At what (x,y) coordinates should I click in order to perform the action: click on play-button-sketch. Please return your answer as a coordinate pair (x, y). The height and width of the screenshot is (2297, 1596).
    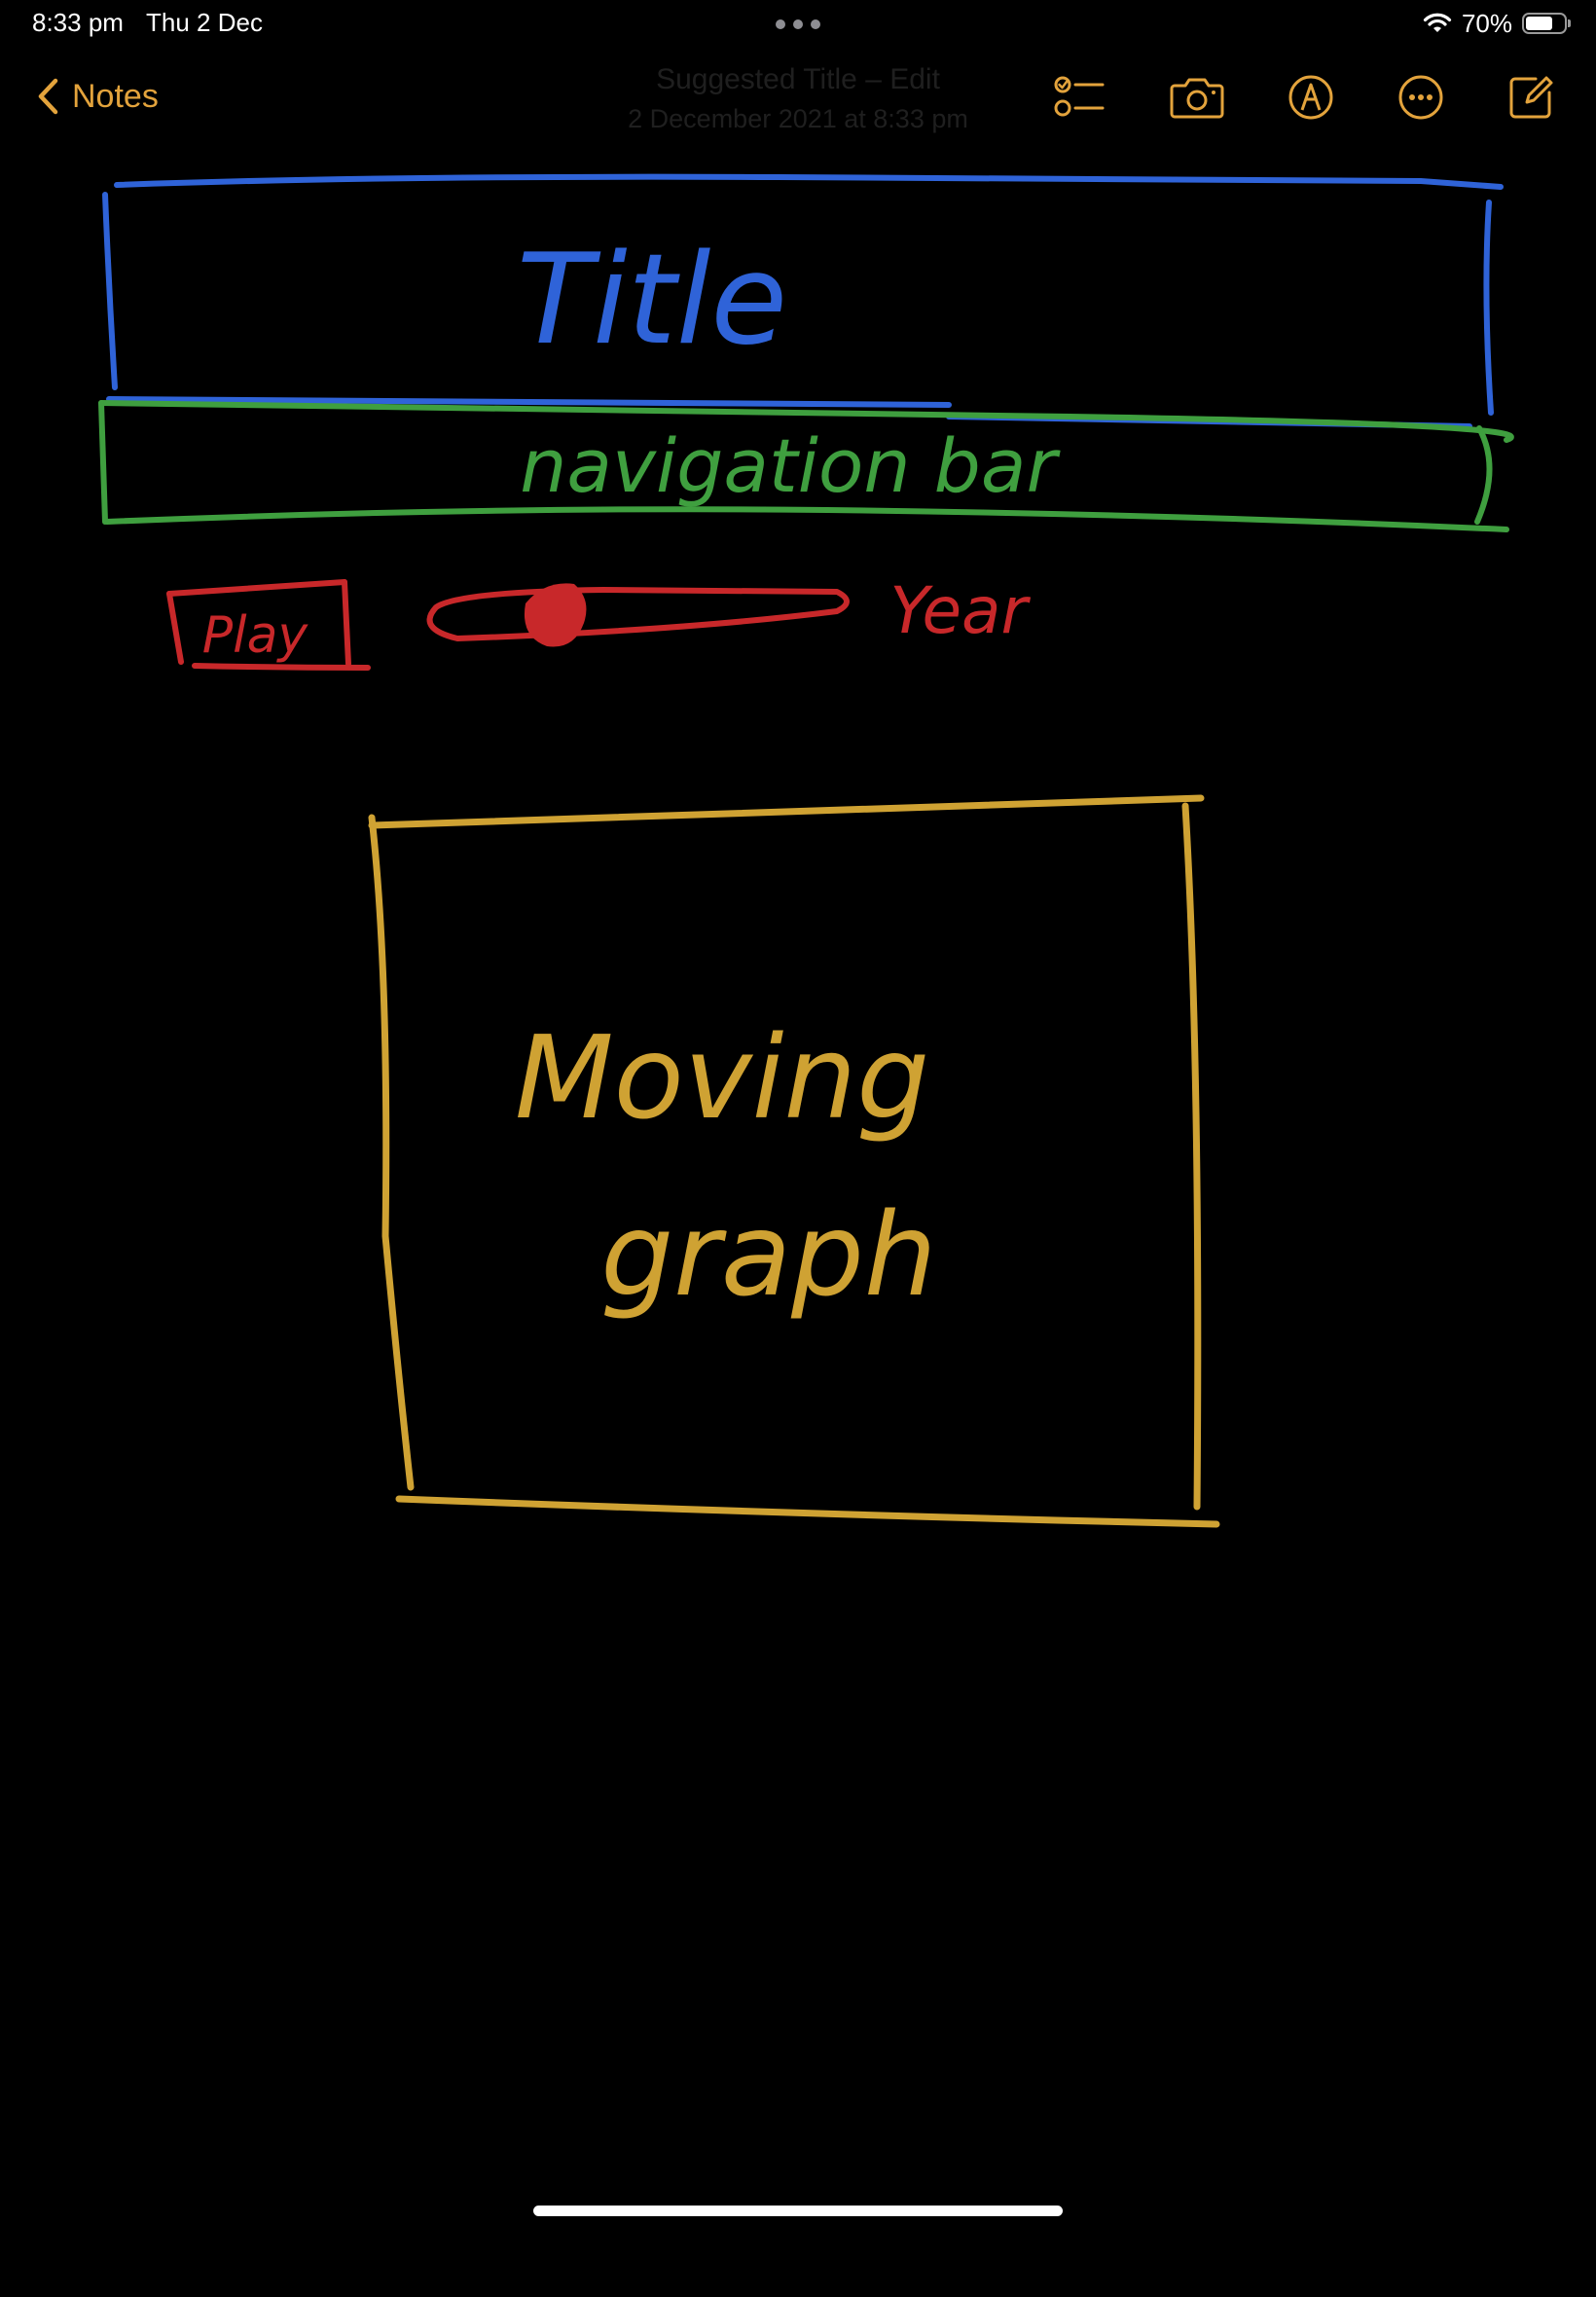
    Looking at the image, I should click on (268, 625).